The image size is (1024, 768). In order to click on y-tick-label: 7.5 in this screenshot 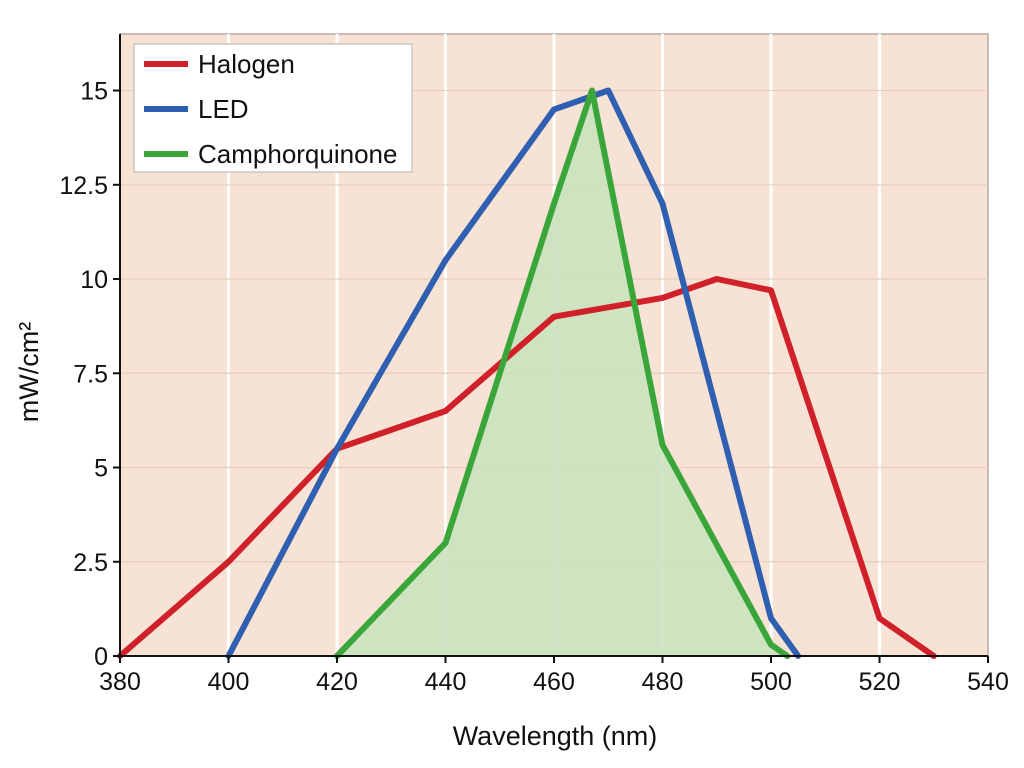, I will do `click(90, 374)`.